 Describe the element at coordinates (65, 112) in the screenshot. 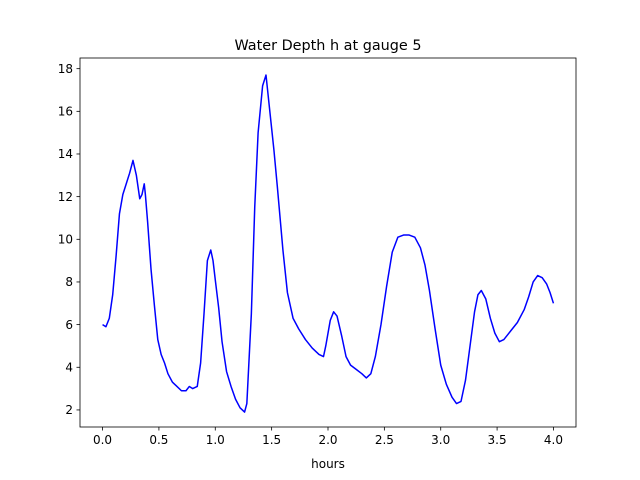

I see `y-tick-label: 16` at that location.